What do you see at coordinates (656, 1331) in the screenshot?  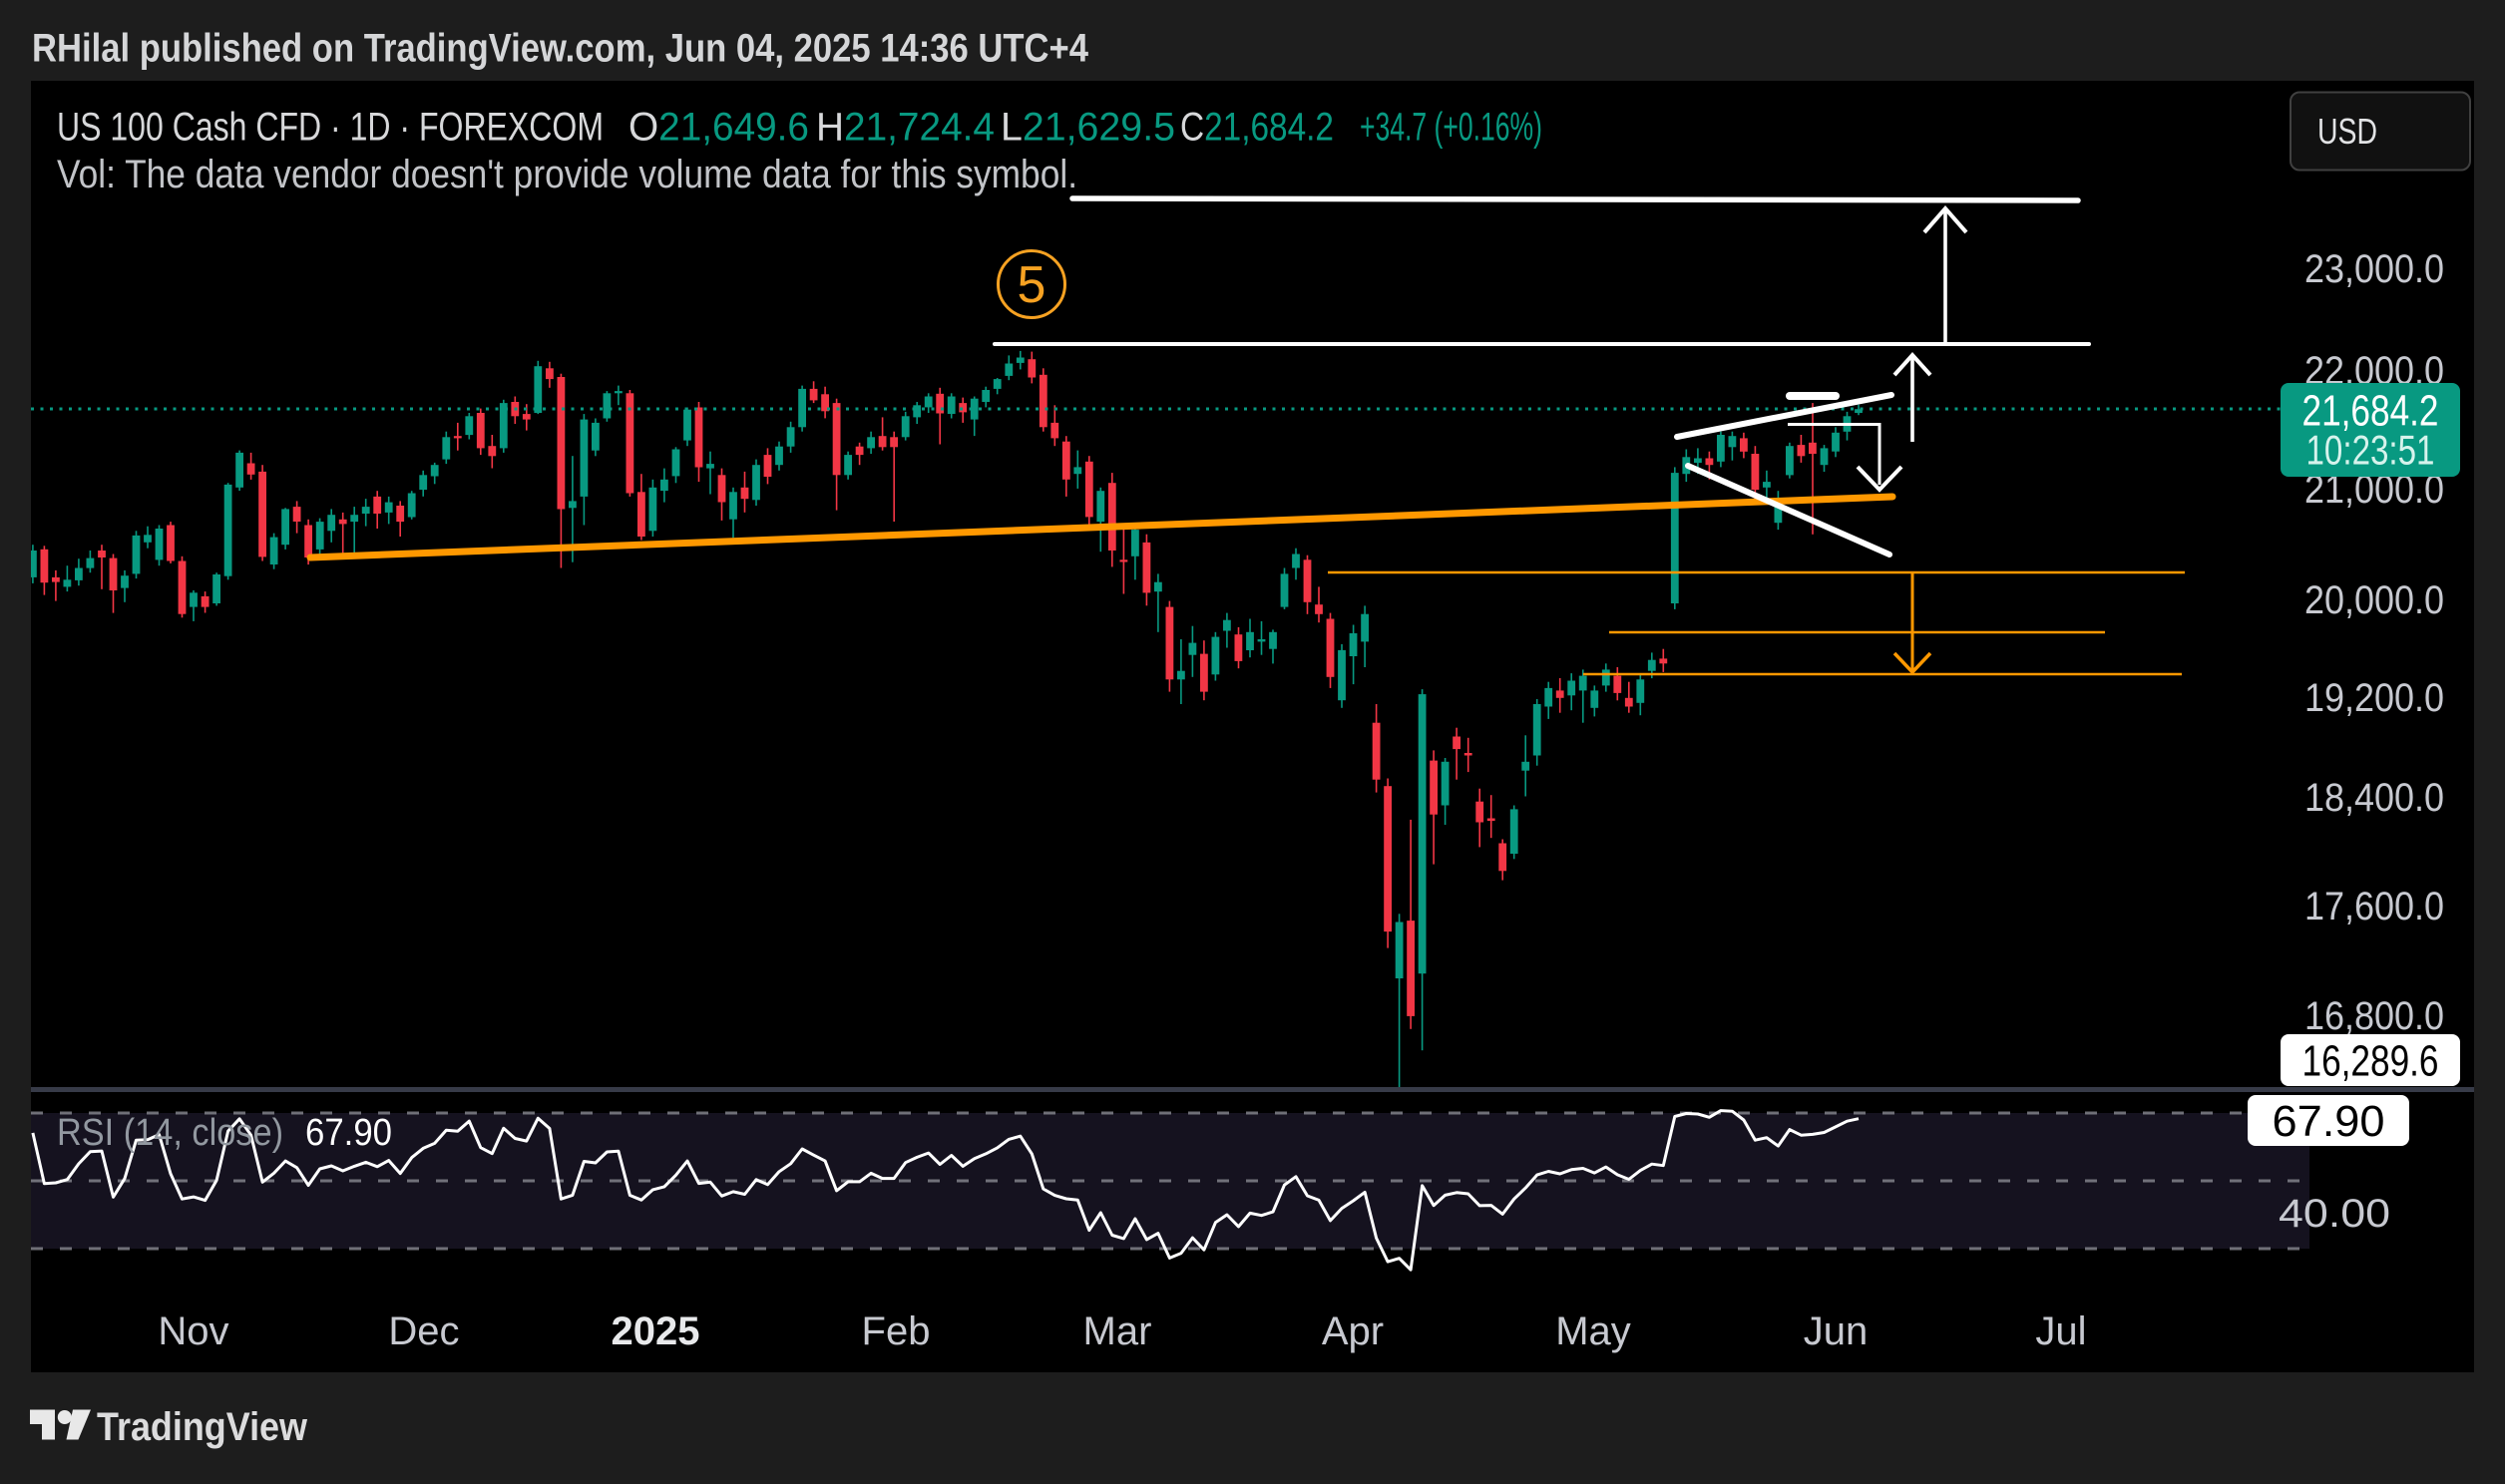 I see `svg-text: 2025` at bounding box center [656, 1331].